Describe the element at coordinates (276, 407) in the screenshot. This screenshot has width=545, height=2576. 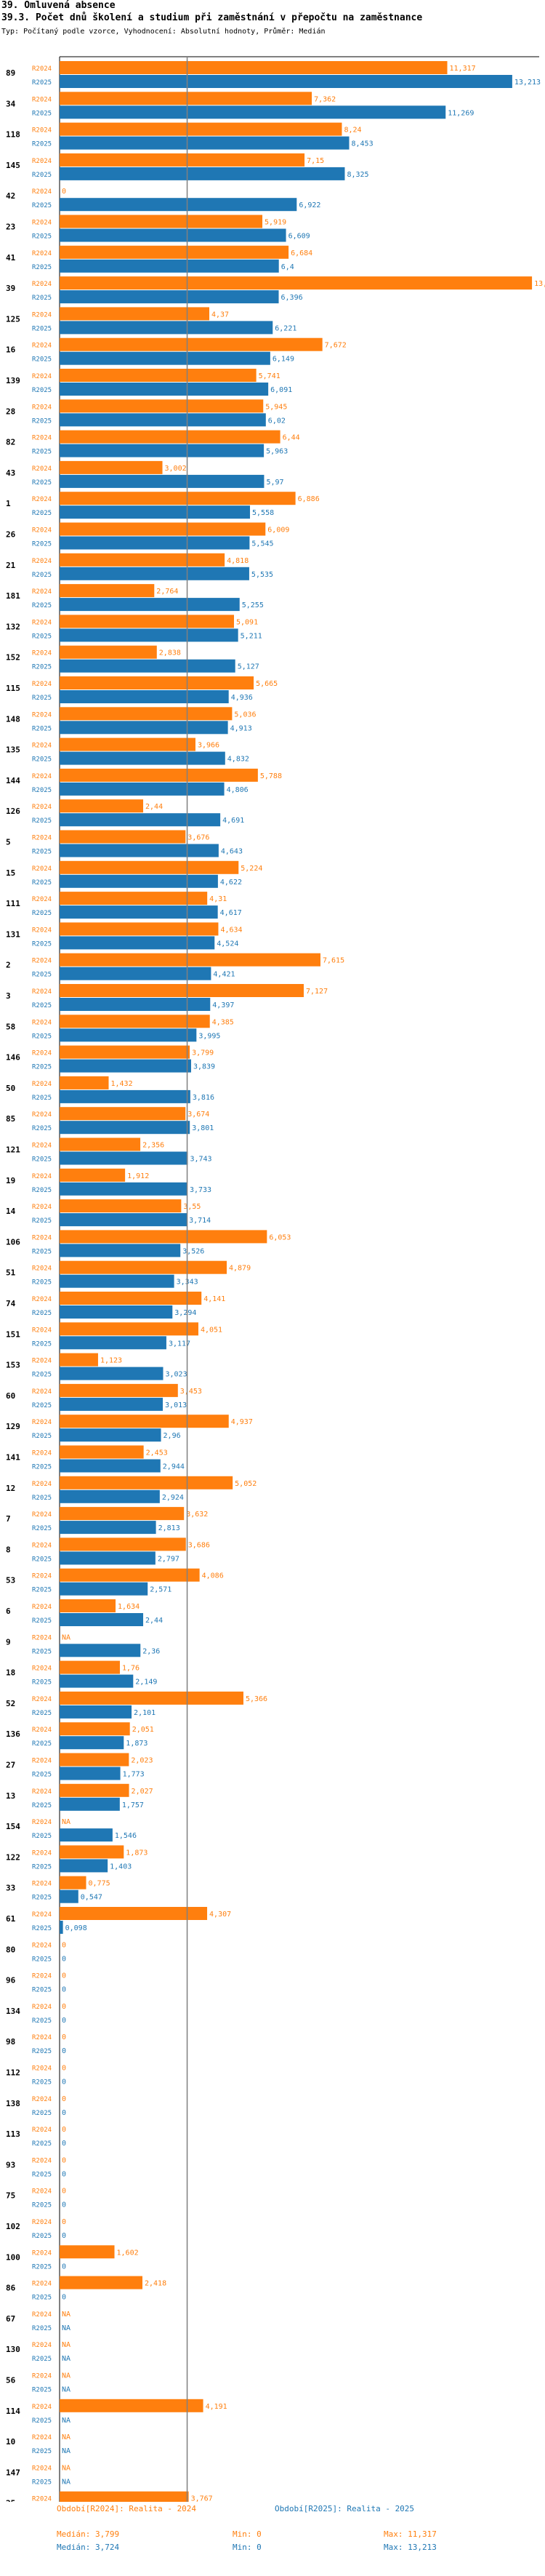
I see `value-label-r2024: 5,945` at that location.